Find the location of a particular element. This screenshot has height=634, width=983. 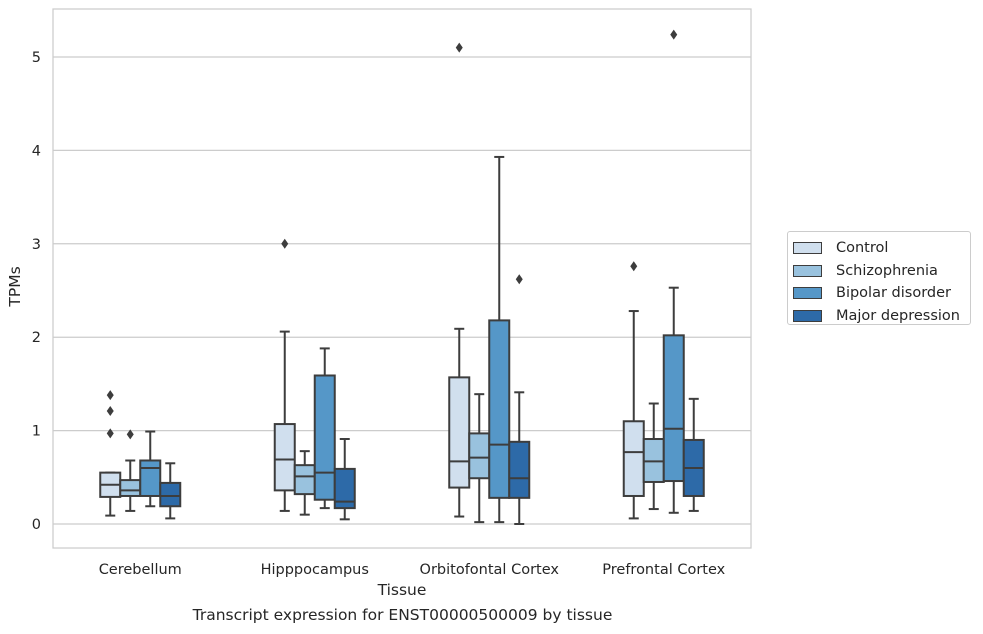

x-tick-label: Cerebellum is located at coordinates (140, 570).